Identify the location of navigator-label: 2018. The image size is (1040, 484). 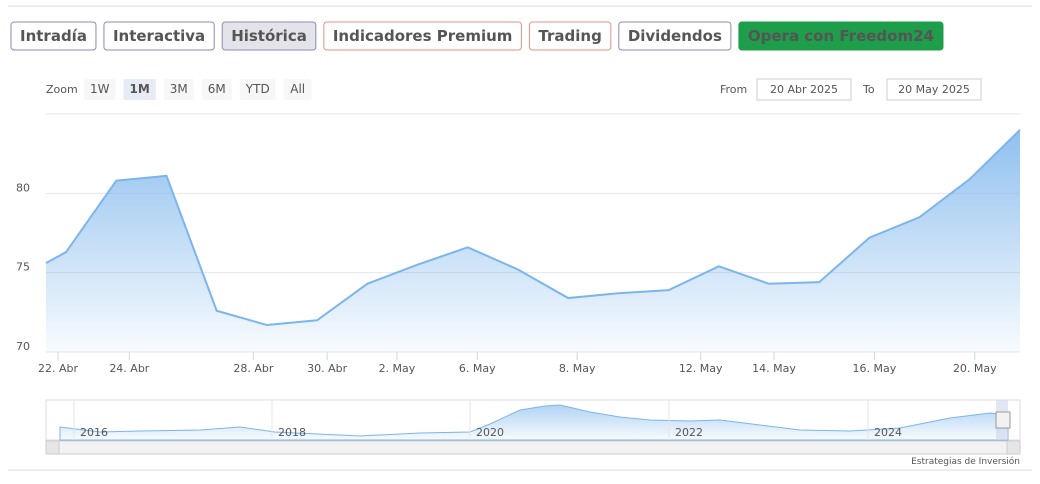
(292, 432).